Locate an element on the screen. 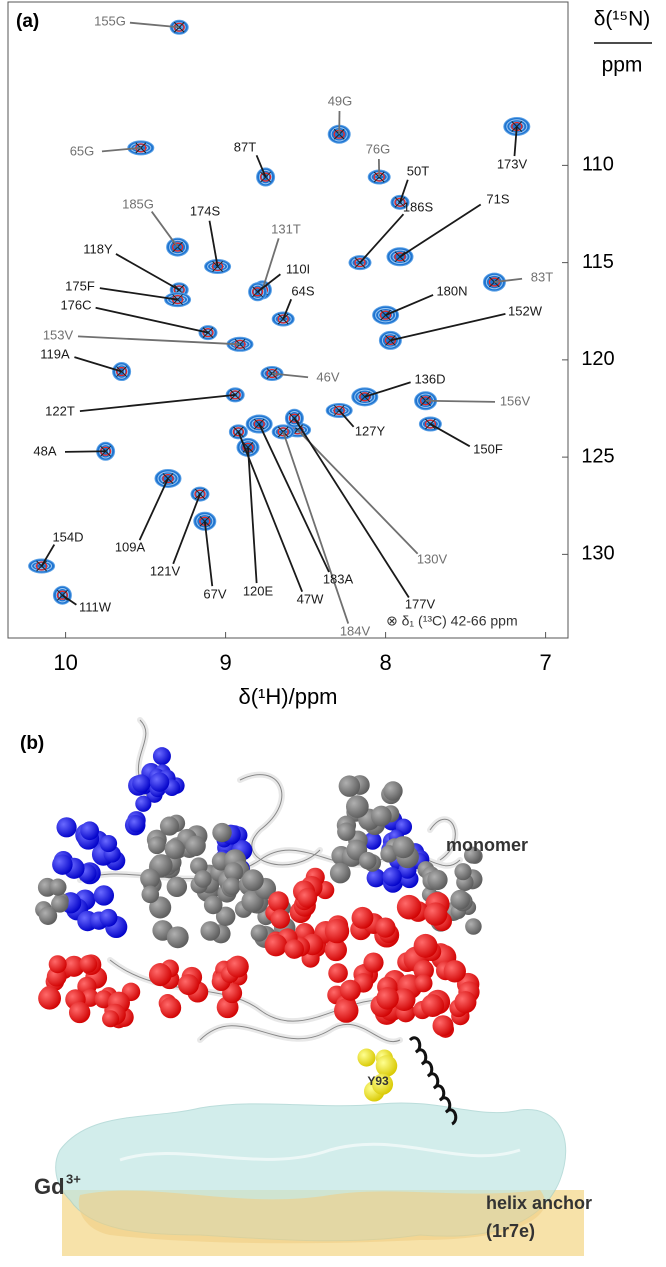 The width and height of the screenshot is (666, 1267). peak-label: 50T is located at coordinates (418, 170).